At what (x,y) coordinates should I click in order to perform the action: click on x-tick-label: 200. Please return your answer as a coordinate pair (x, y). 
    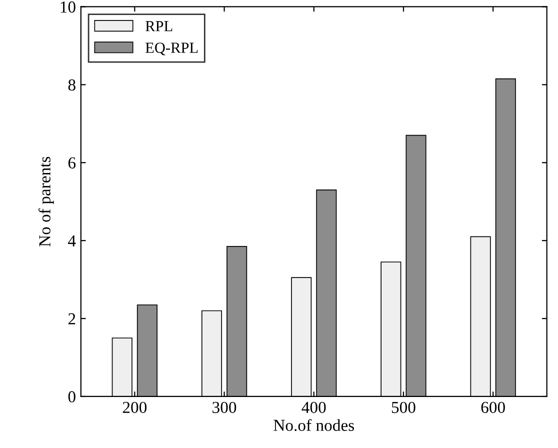
    Looking at the image, I should click on (134, 408).